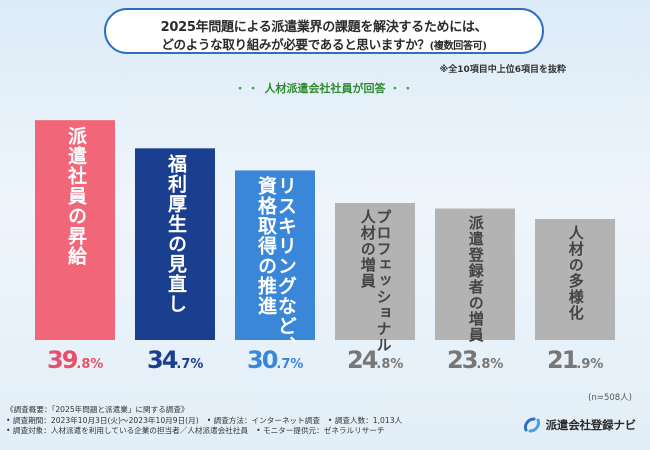 The image size is (650, 450). I want to click on chart-title-line2: どのような取り組みが必要であると思いますか？(複数回答可), so click(324, 43).